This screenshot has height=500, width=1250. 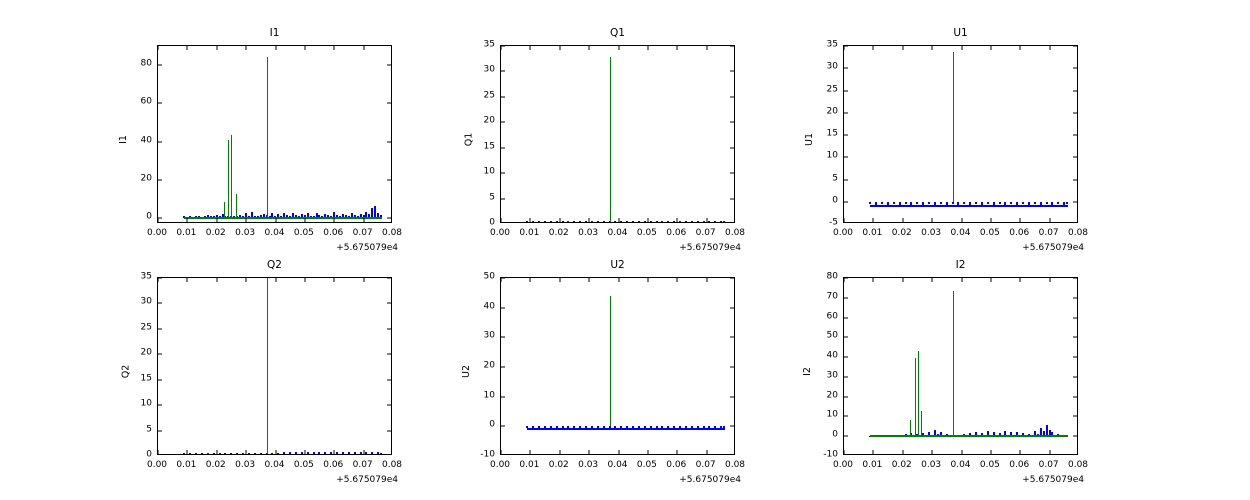 What do you see at coordinates (489, 44) in the screenshot?
I see `y-tick-label: 35` at bounding box center [489, 44].